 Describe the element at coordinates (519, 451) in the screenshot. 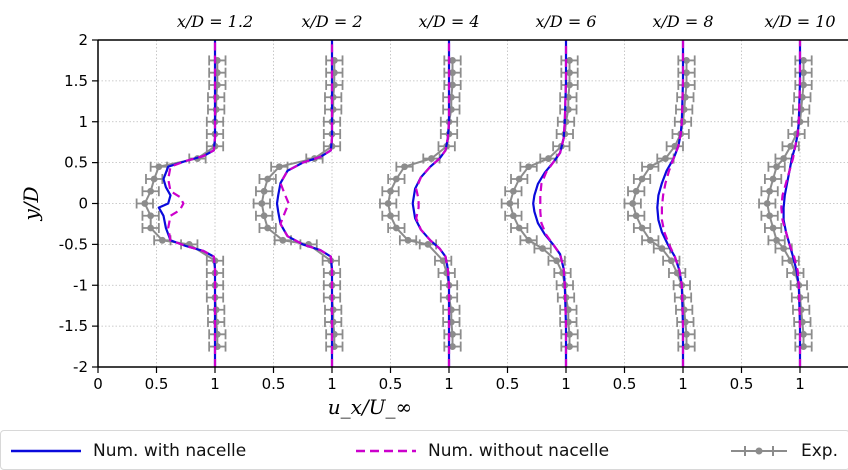

I see `legend-label-without-nacelle: Num. without nacelle` at that location.